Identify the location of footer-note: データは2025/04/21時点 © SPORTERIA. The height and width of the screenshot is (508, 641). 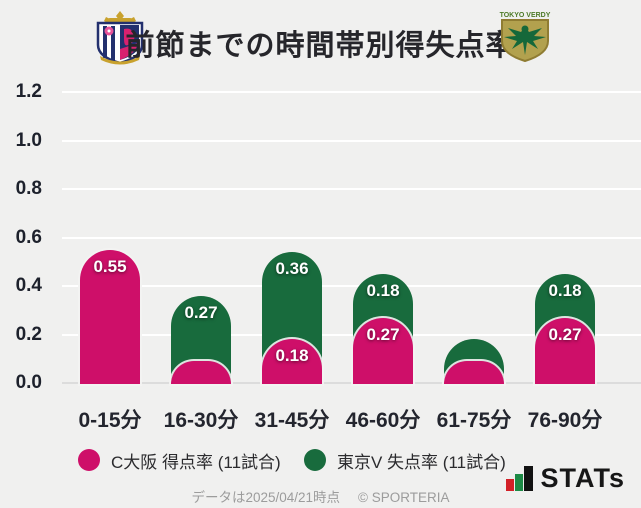
(320, 496).